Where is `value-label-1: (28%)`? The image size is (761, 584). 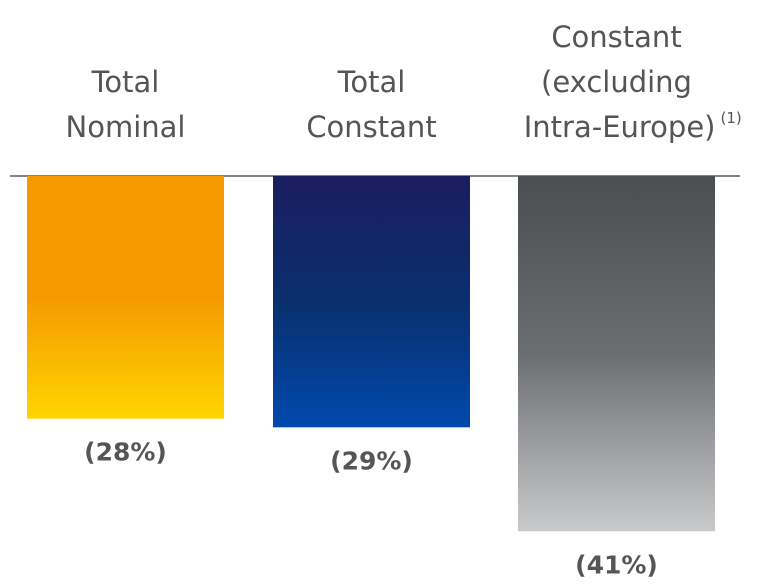
value-label-1: (28%) is located at coordinates (125, 452).